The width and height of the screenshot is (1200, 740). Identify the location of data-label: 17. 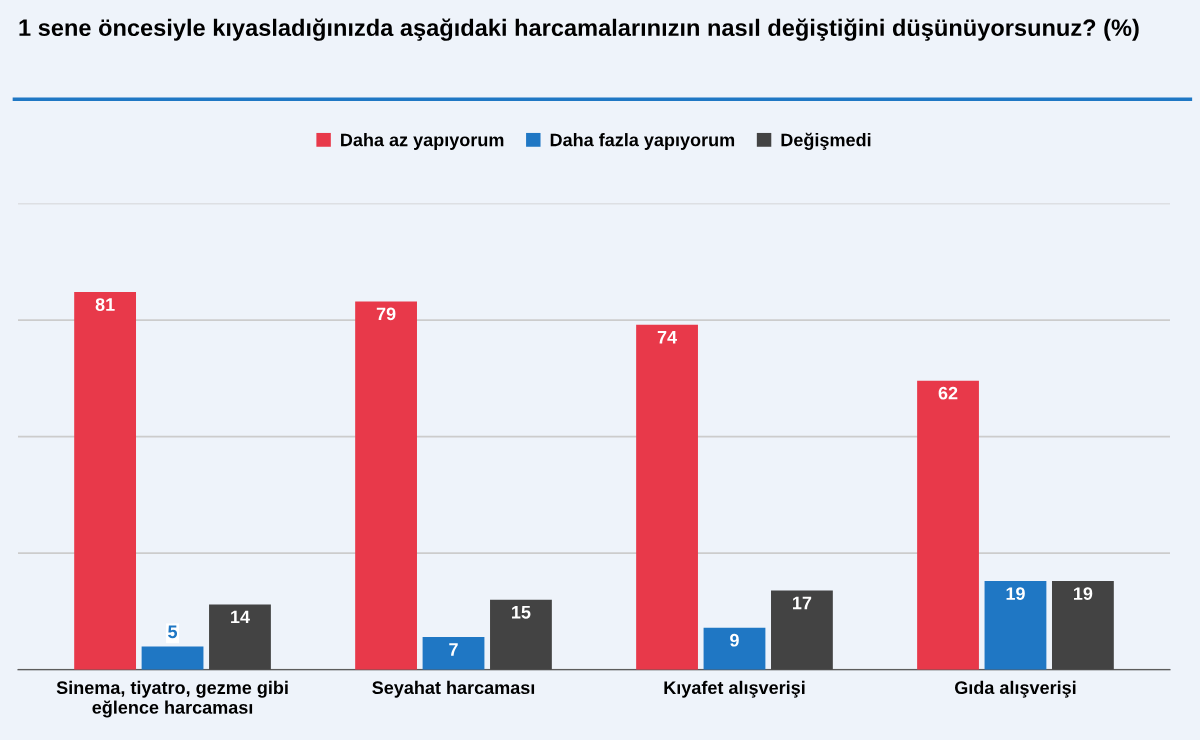
(802, 603).